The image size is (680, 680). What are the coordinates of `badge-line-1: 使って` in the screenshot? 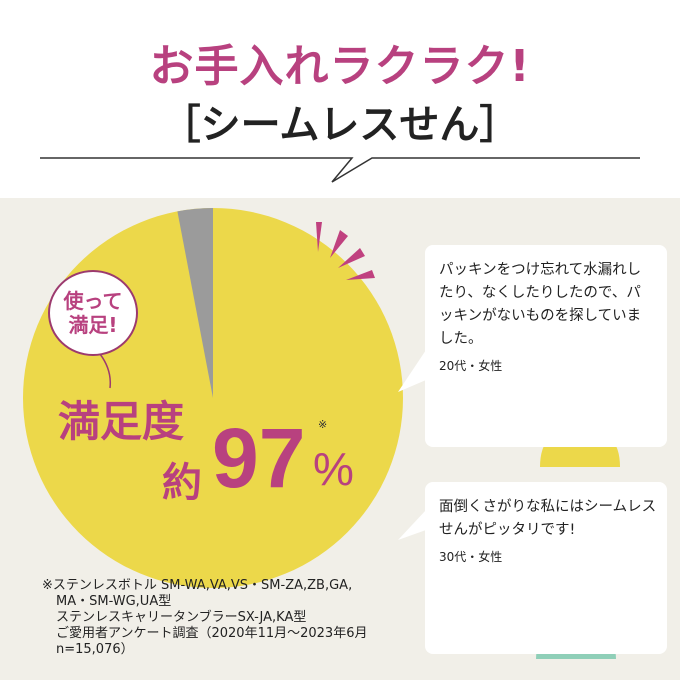 It's located at (93, 301).